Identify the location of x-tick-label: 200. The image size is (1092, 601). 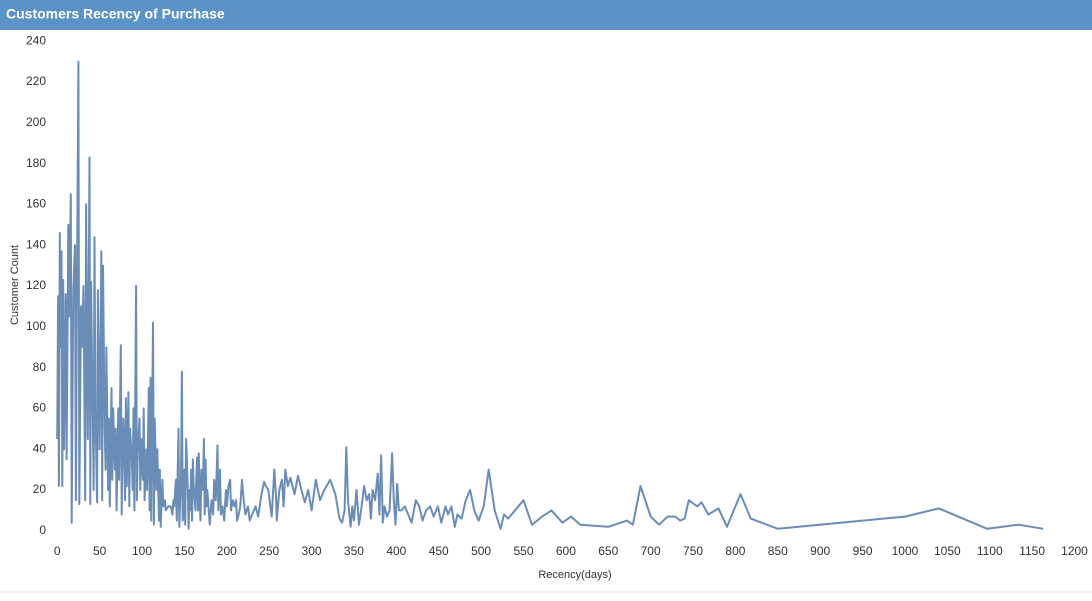
(227, 551).